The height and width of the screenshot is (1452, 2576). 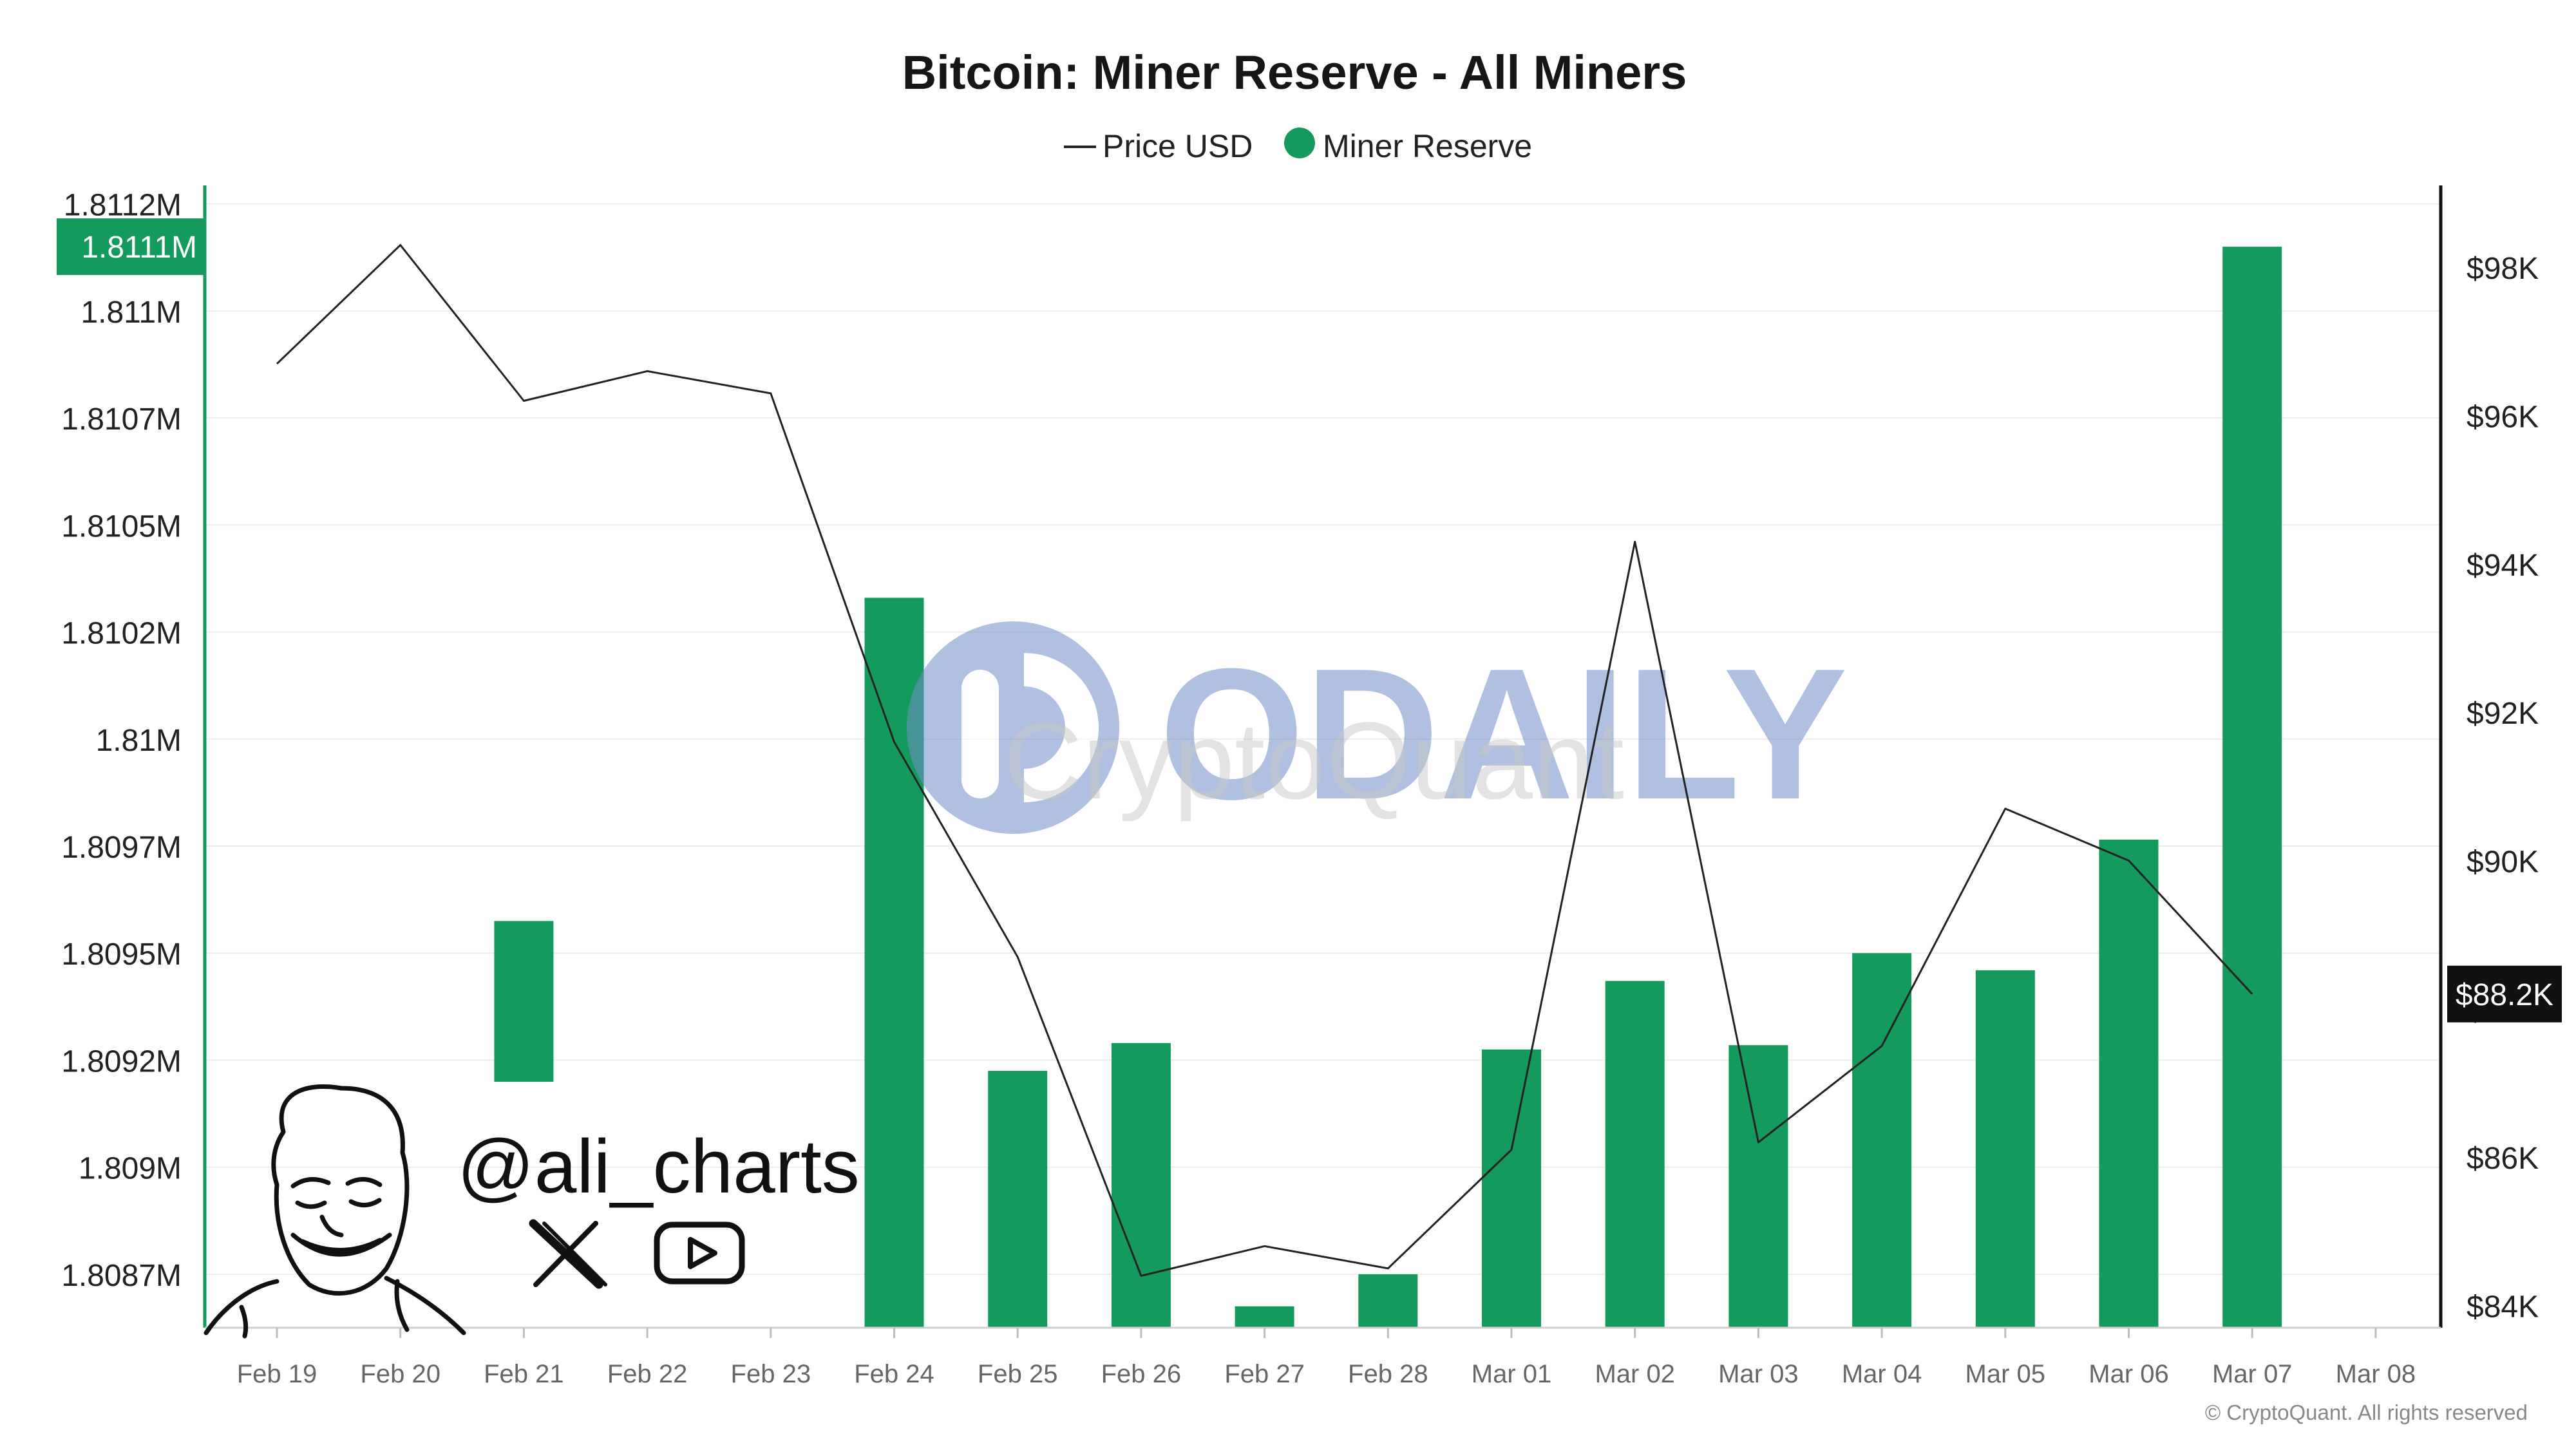 What do you see at coordinates (2503, 566) in the screenshot?
I see `y-right-tick-label: $94K` at bounding box center [2503, 566].